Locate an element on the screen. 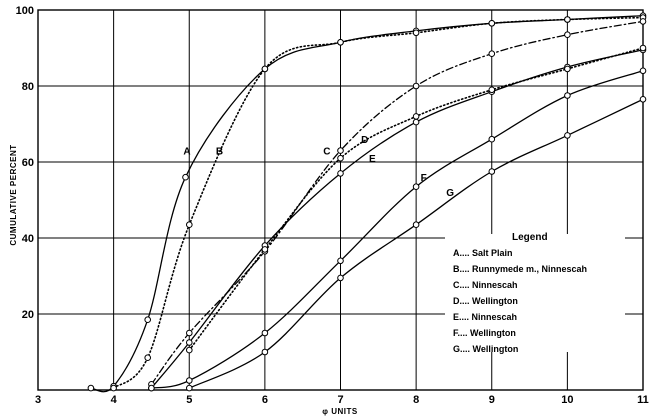  y-tick-label-100: 100 is located at coordinates (25, 11).